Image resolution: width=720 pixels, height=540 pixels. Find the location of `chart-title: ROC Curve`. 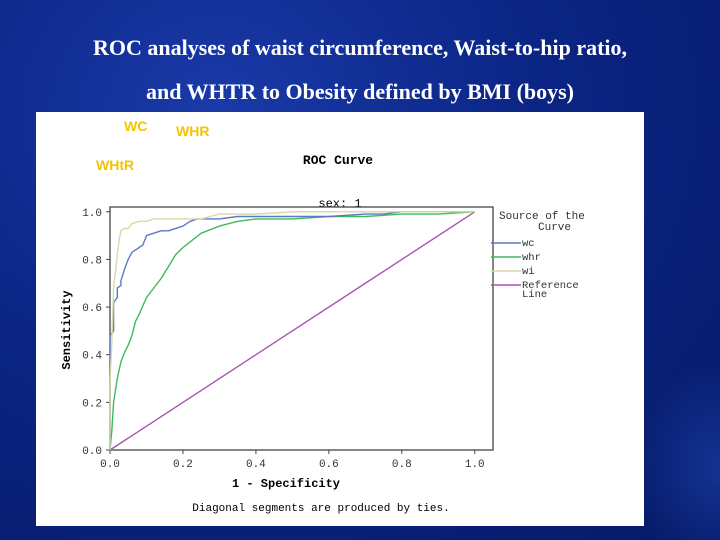

chart-title: ROC Curve is located at coordinates (338, 160).